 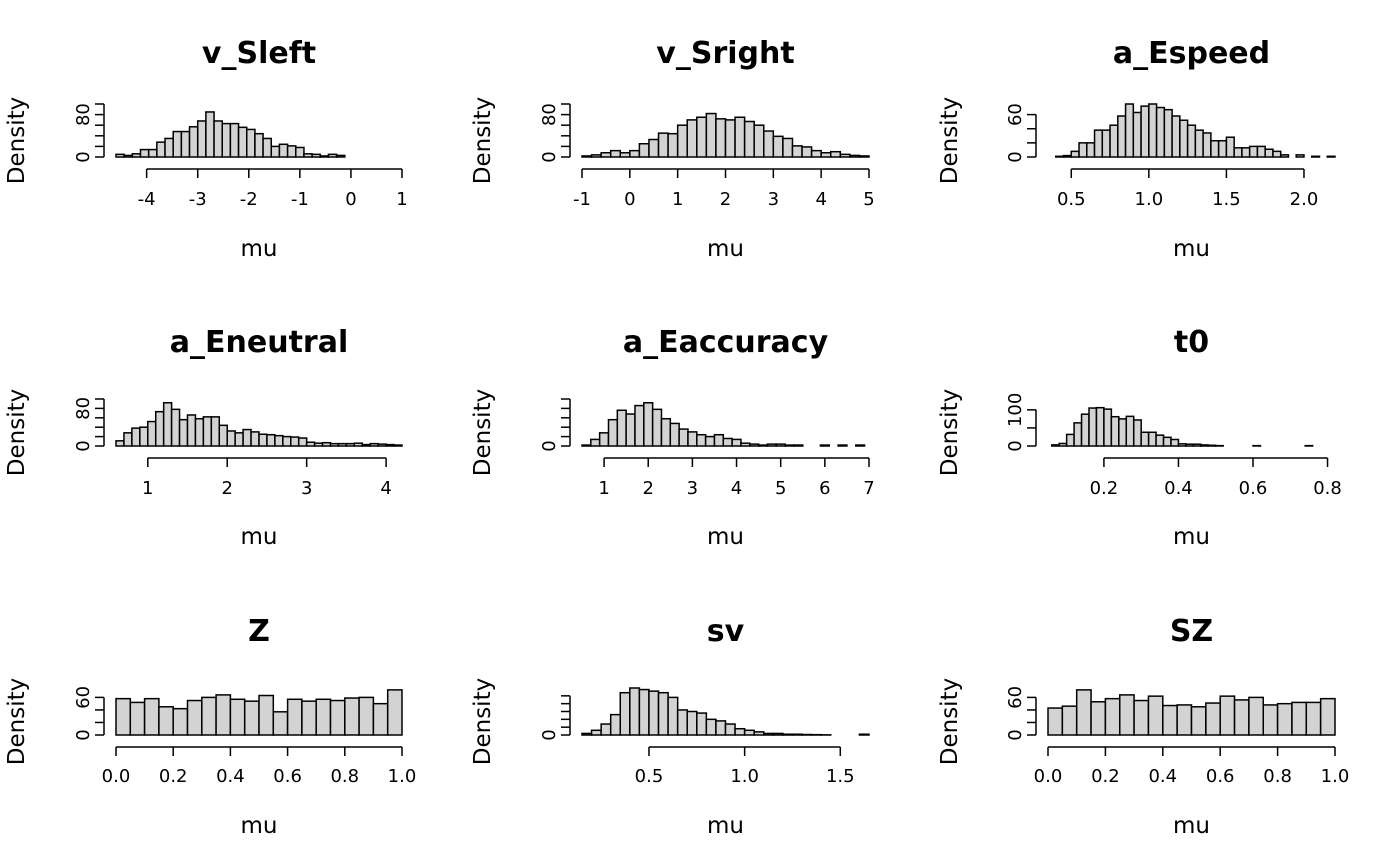 I want to click on x-tick-label: 0.5, so click(x=1071, y=199).